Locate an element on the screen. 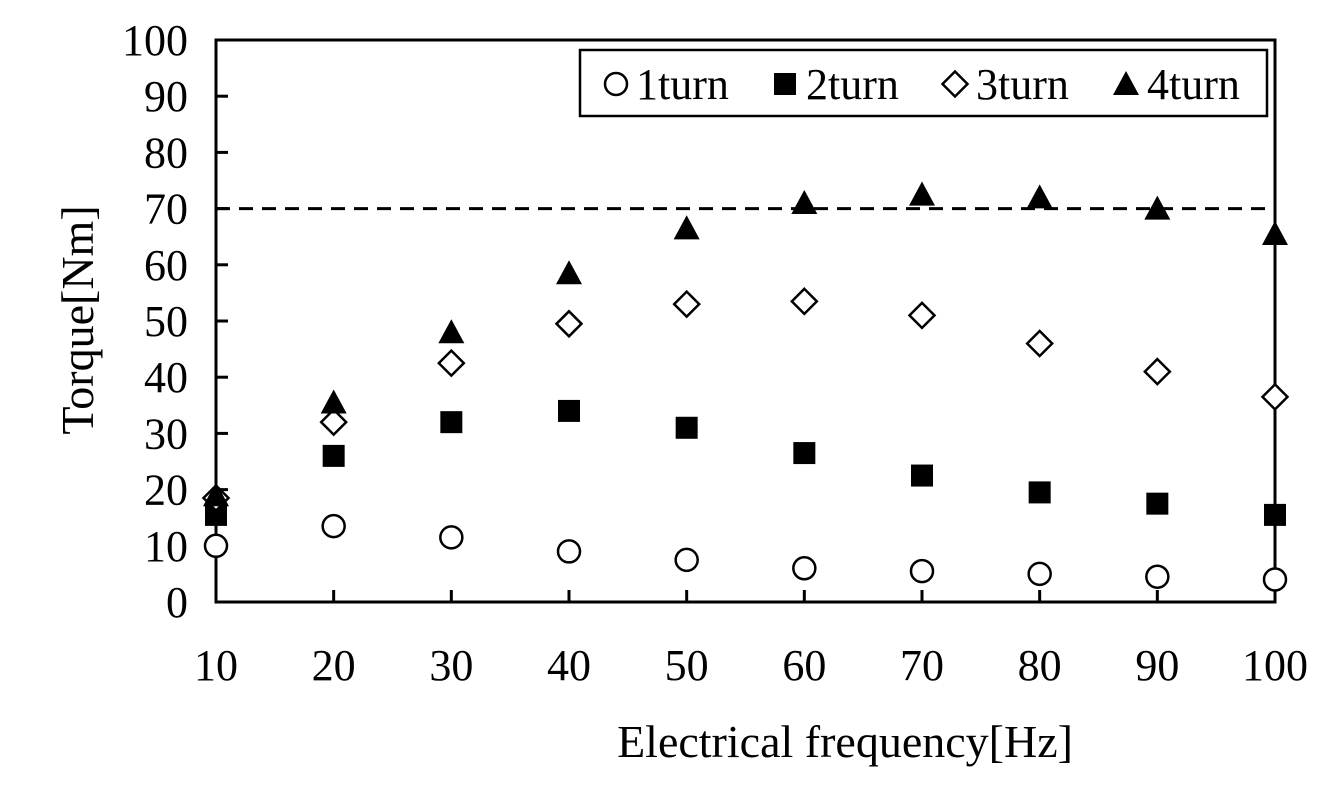 The height and width of the screenshot is (791, 1337). y-axis-title: Torque[Nm] is located at coordinates (77, 319).